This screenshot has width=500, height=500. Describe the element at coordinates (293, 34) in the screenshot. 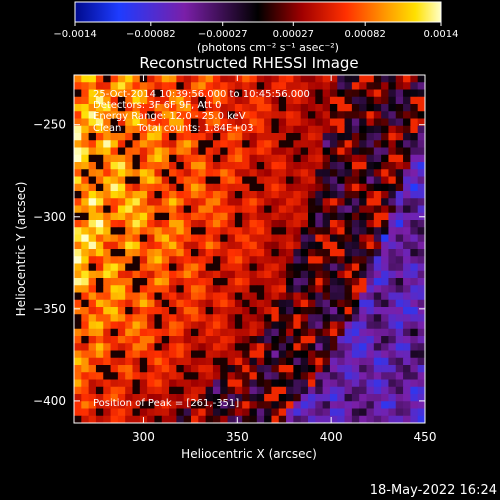

I see `colorbar-tick-label: 0.00027` at that location.